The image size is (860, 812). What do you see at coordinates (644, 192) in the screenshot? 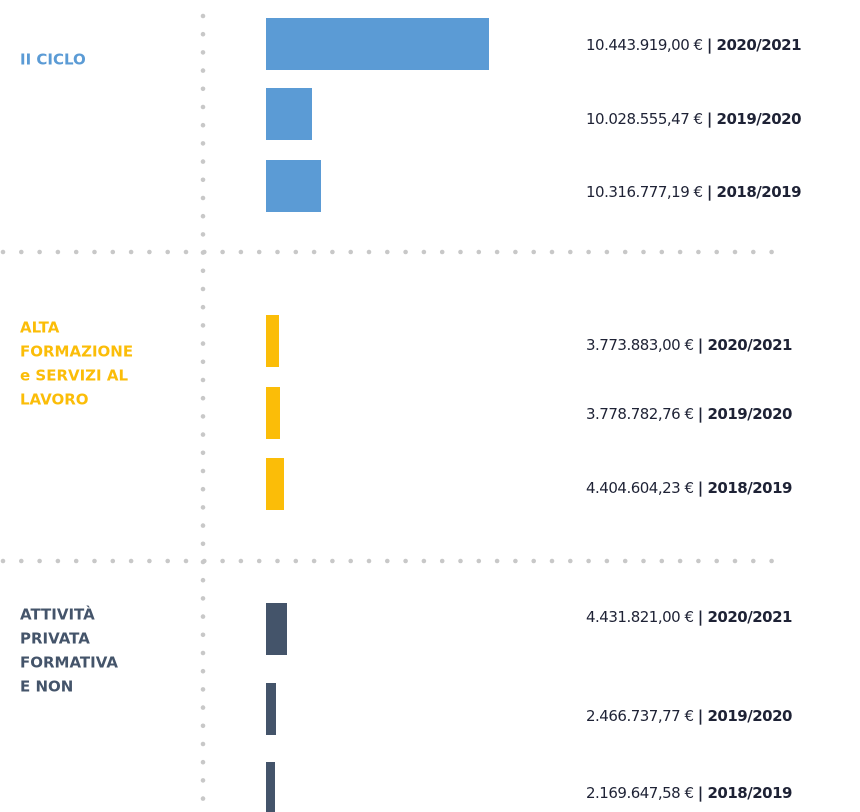
I see `amount: 10.316.777,19 €` at bounding box center [644, 192].